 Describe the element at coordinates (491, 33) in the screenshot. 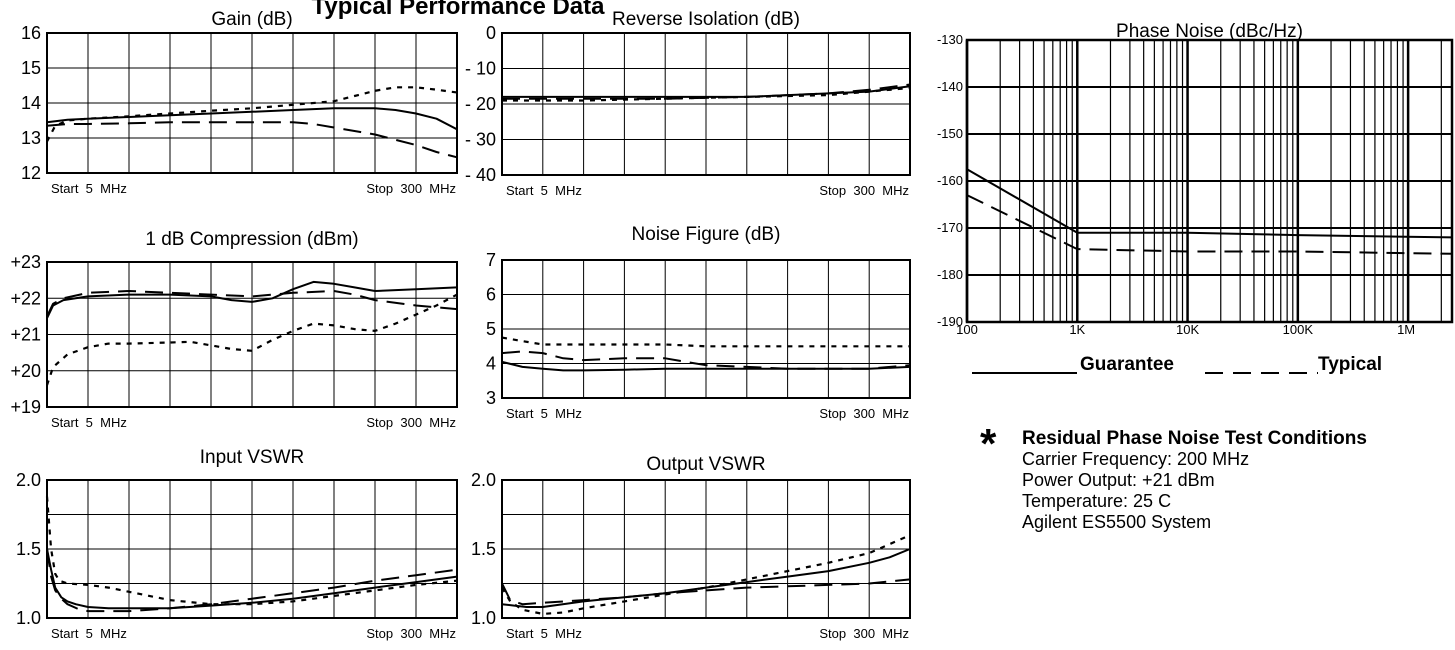

I see `y-tick-label: 0` at that location.